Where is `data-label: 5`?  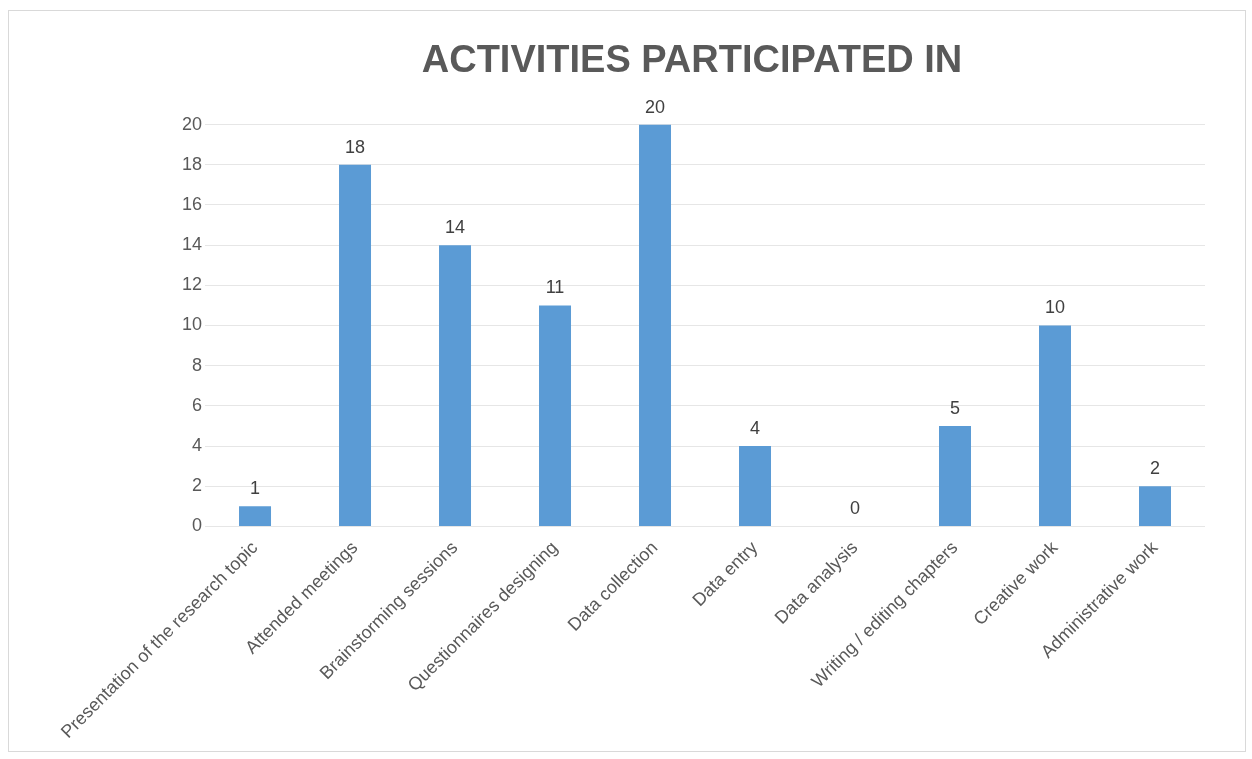 data-label: 5 is located at coordinates (955, 407).